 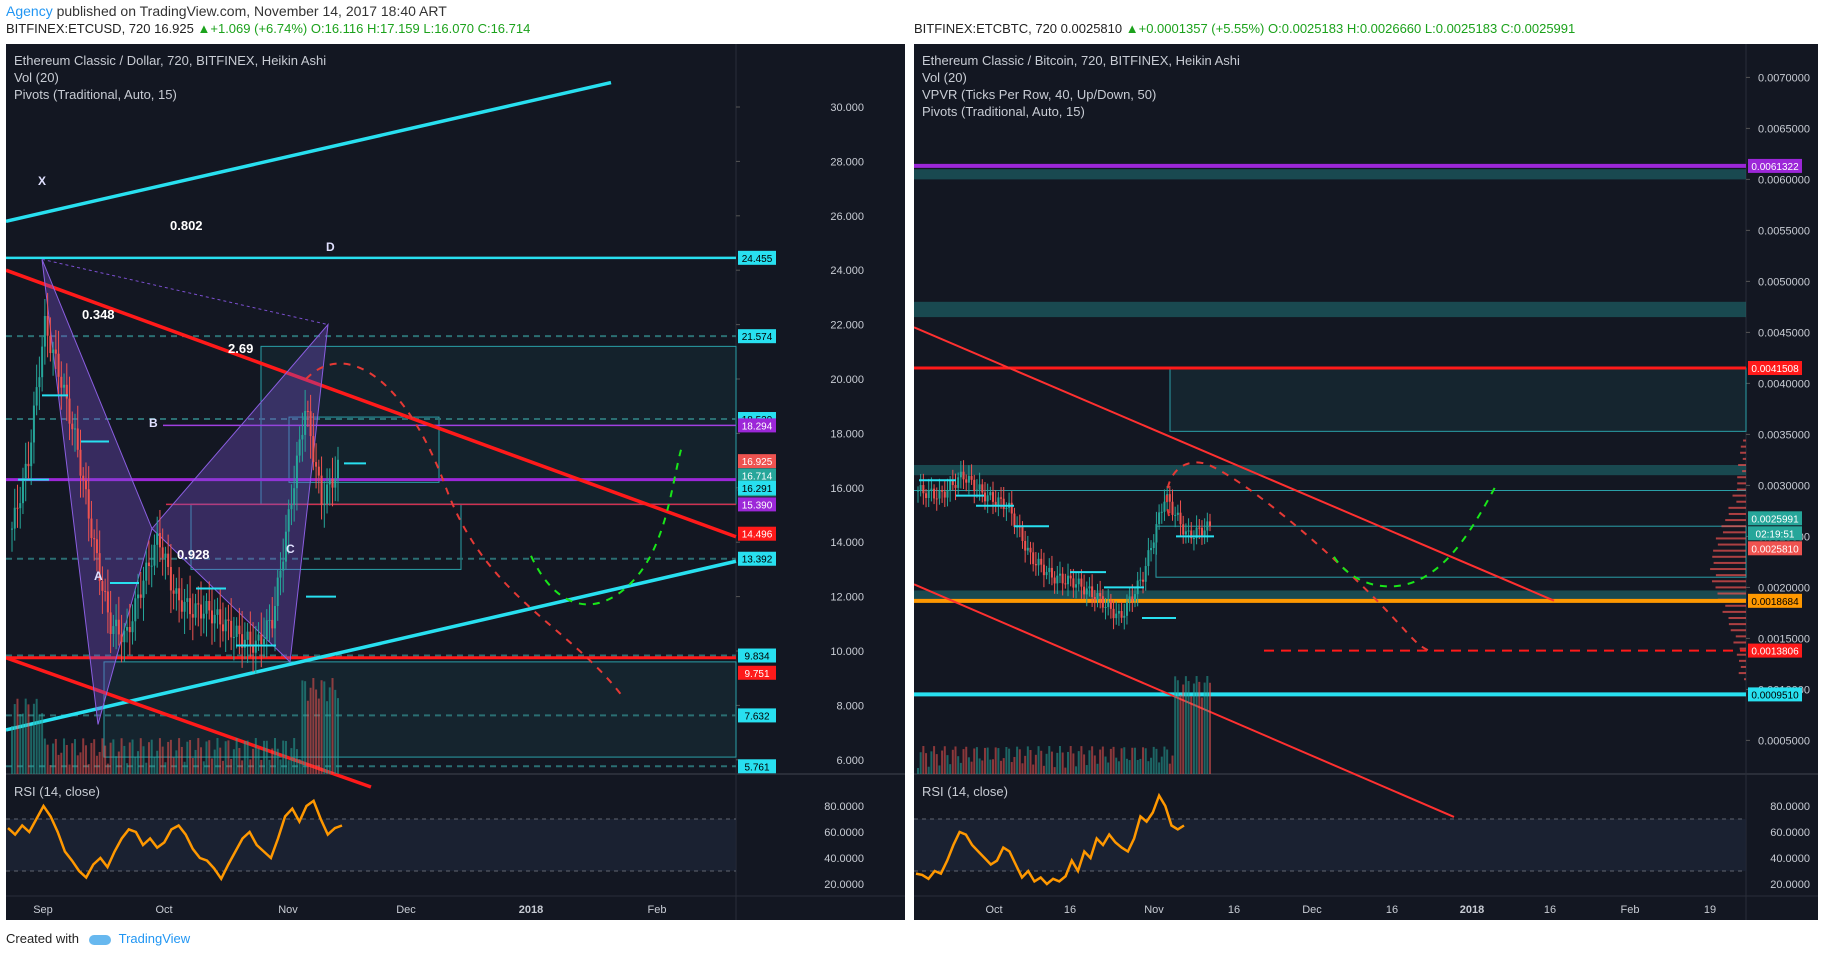 I want to click on tradingview-link: TradingView, so click(x=154, y=938).